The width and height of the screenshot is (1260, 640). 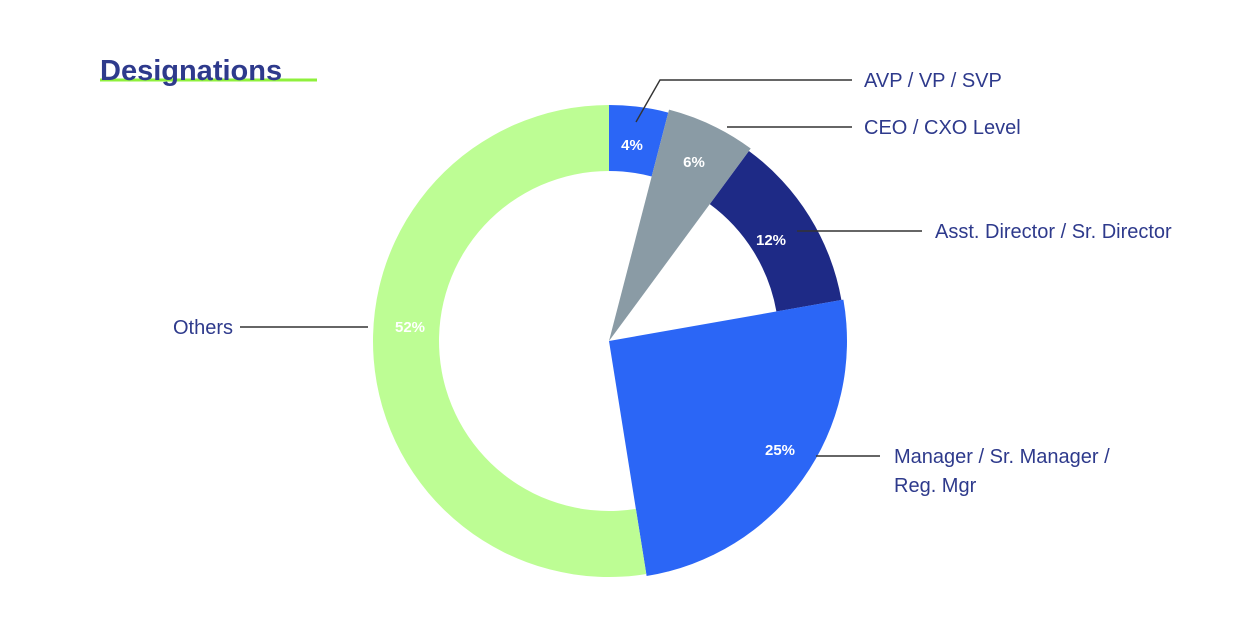 What do you see at coordinates (680, 225) in the screenshot?
I see `slice-ceo-cxo-level` at bounding box center [680, 225].